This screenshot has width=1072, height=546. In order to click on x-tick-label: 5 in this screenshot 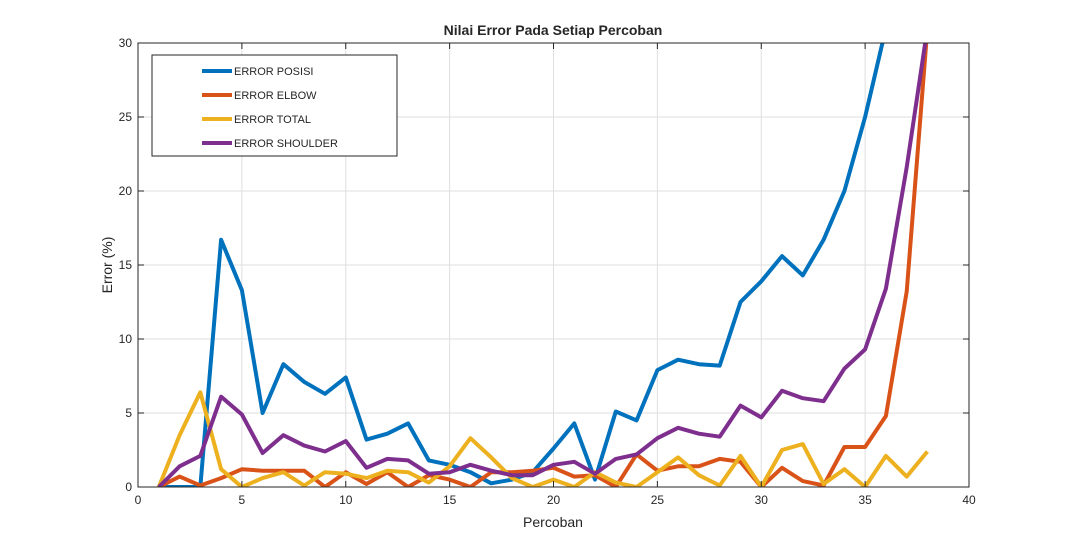, I will do `click(242, 500)`.